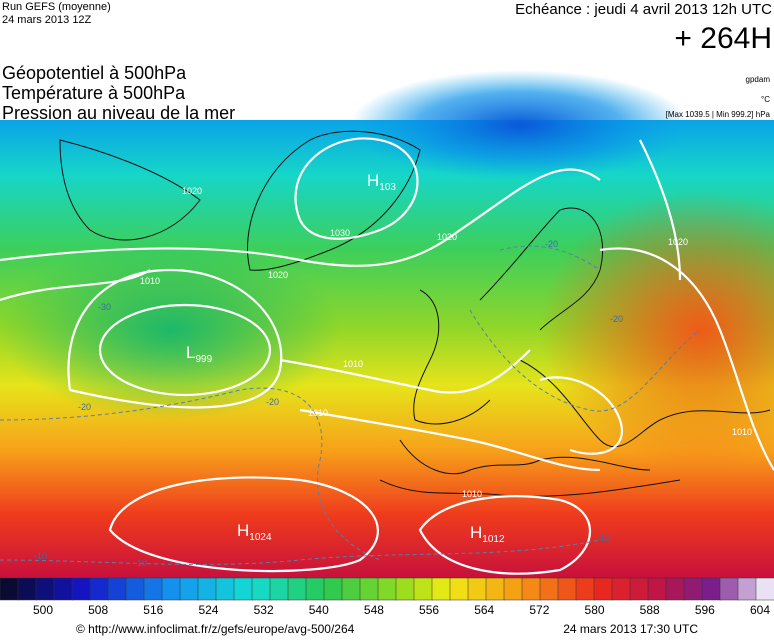 The height and width of the screenshot is (643, 774). I want to click on run-name: Run GEFS (moyenne), so click(56, 7).